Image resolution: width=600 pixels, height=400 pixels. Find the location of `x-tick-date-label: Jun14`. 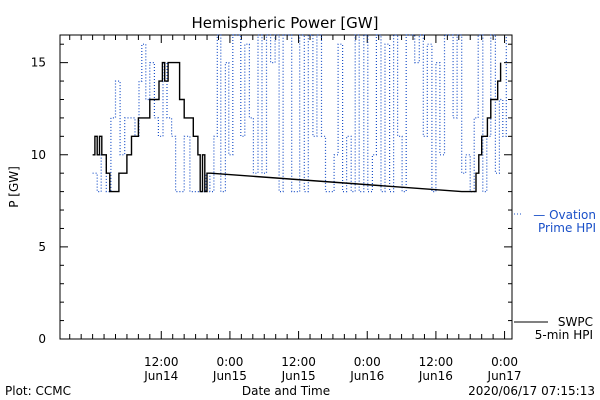

x-tick-date-label: Jun14 is located at coordinates (160, 376).